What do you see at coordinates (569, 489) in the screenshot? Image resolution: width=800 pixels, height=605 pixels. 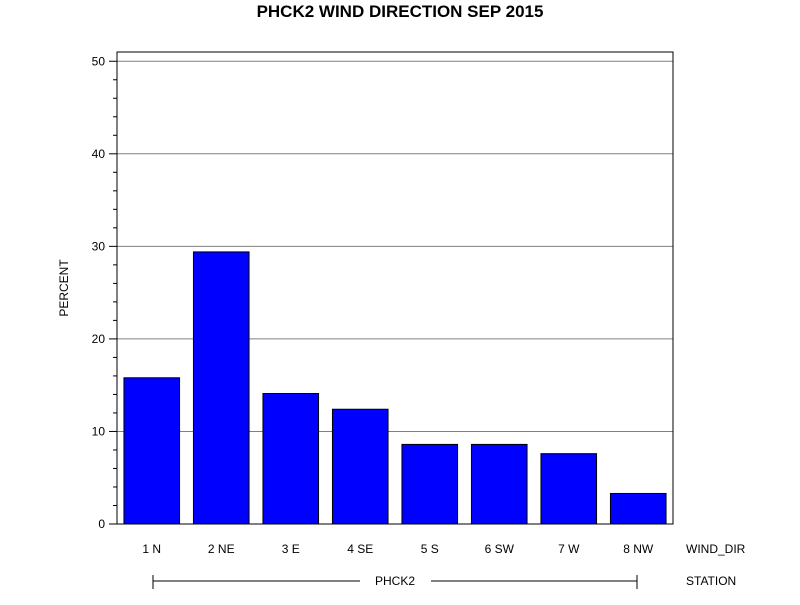 I see `bar-7-w` at bounding box center [569, 489].